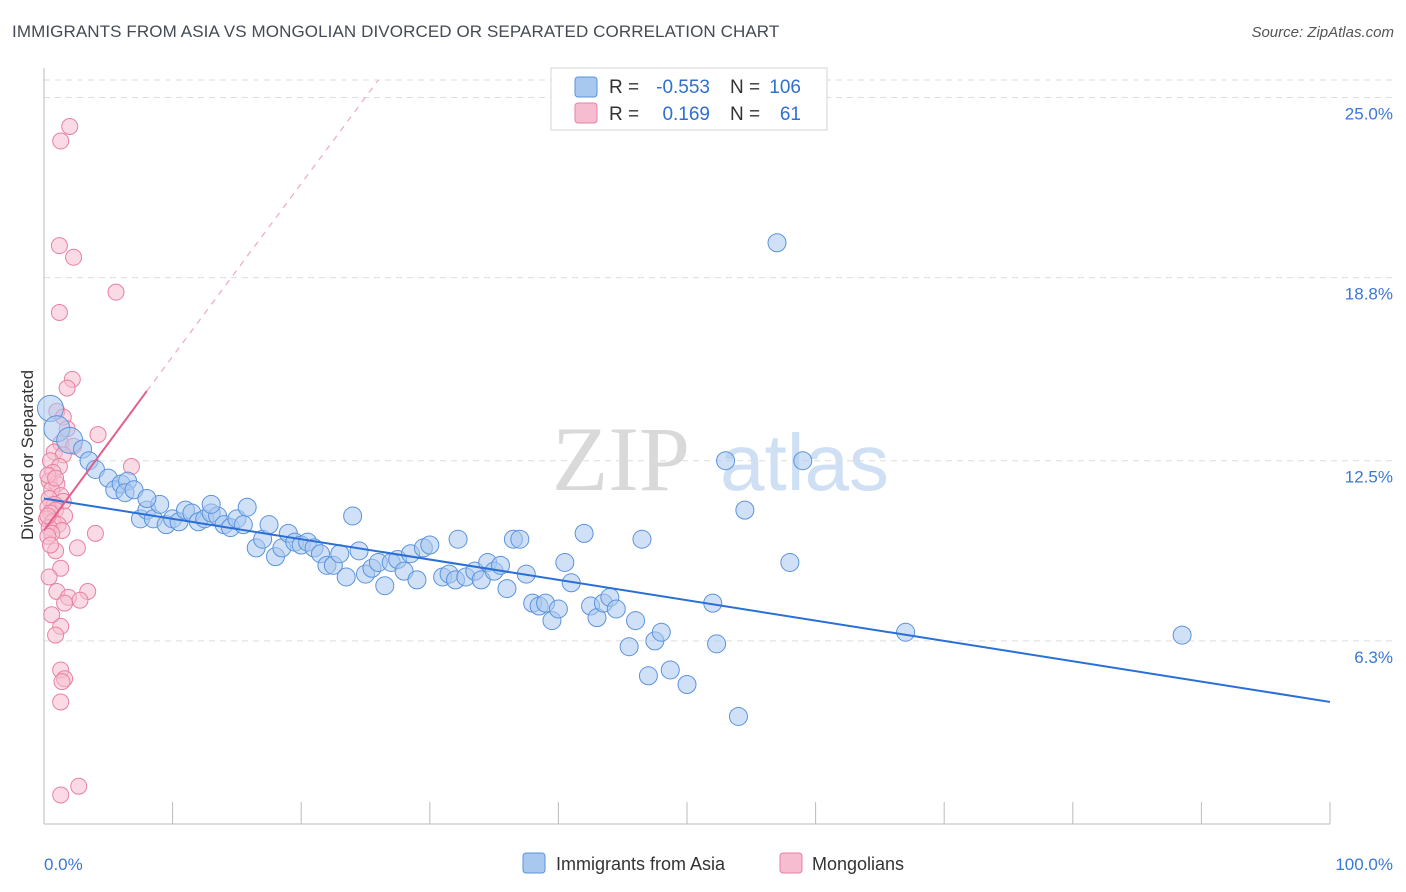 This screenshot has height=892, width=1406. I want to click on legend-swatch-mongolians, so click(586, 113).